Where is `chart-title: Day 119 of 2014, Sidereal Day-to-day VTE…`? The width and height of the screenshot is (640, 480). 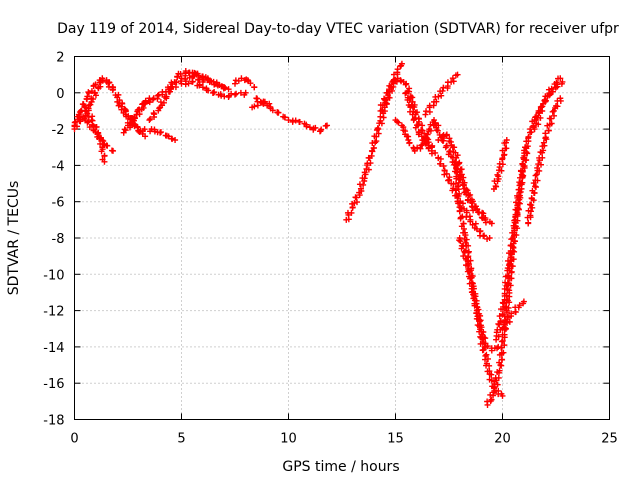 chart-title: Day 119 of 2014, Sidereal Day-to-day VTE… is located at coordinates (338, 29).